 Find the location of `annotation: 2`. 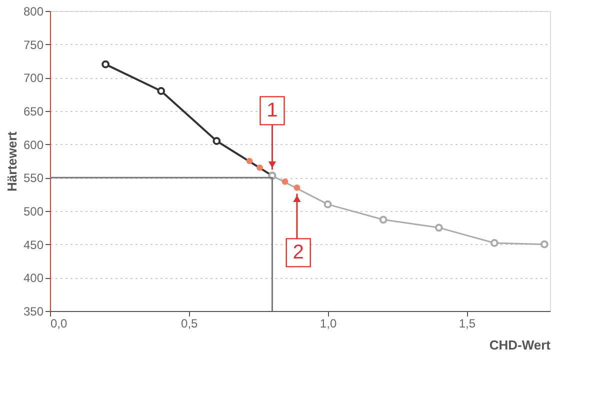

annotation: 2 is located at coordinates (298, 253).